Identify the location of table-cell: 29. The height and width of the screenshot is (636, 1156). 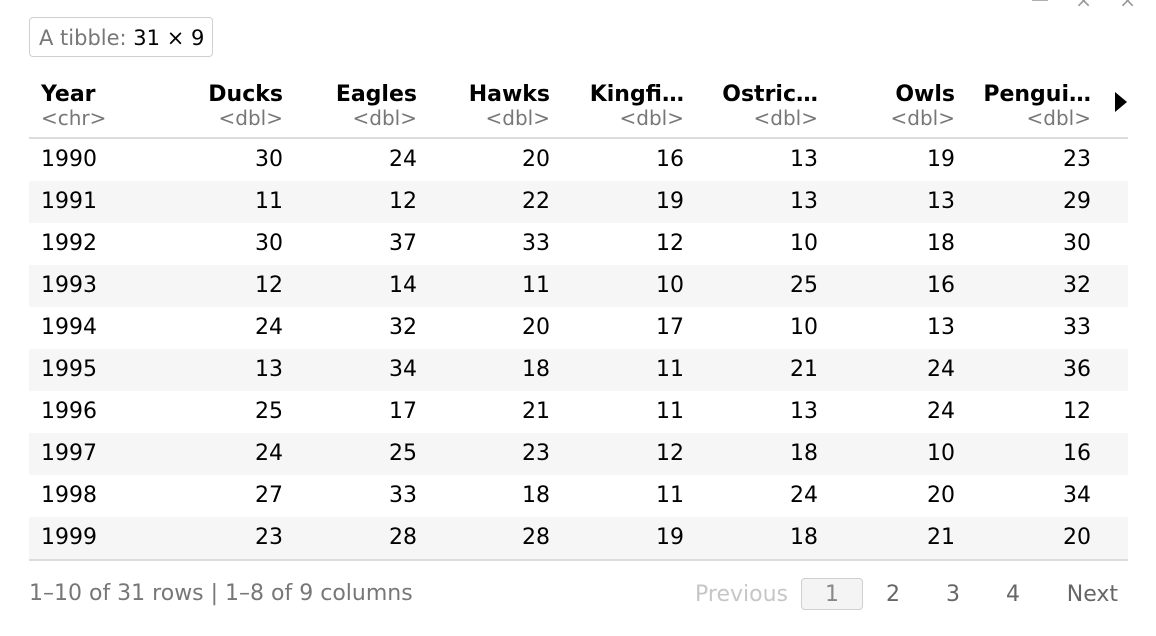
(1077, 201).